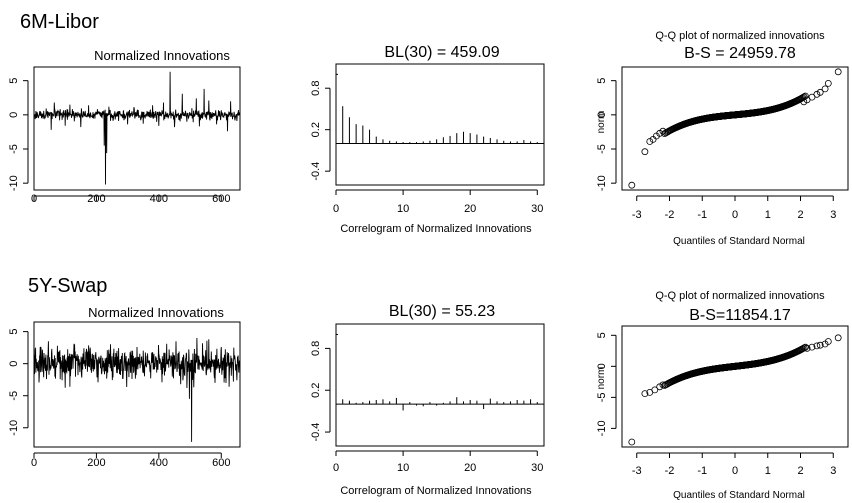  I want to click on section-title-5y-swap: 5Y-Swap, so click(67, 286).